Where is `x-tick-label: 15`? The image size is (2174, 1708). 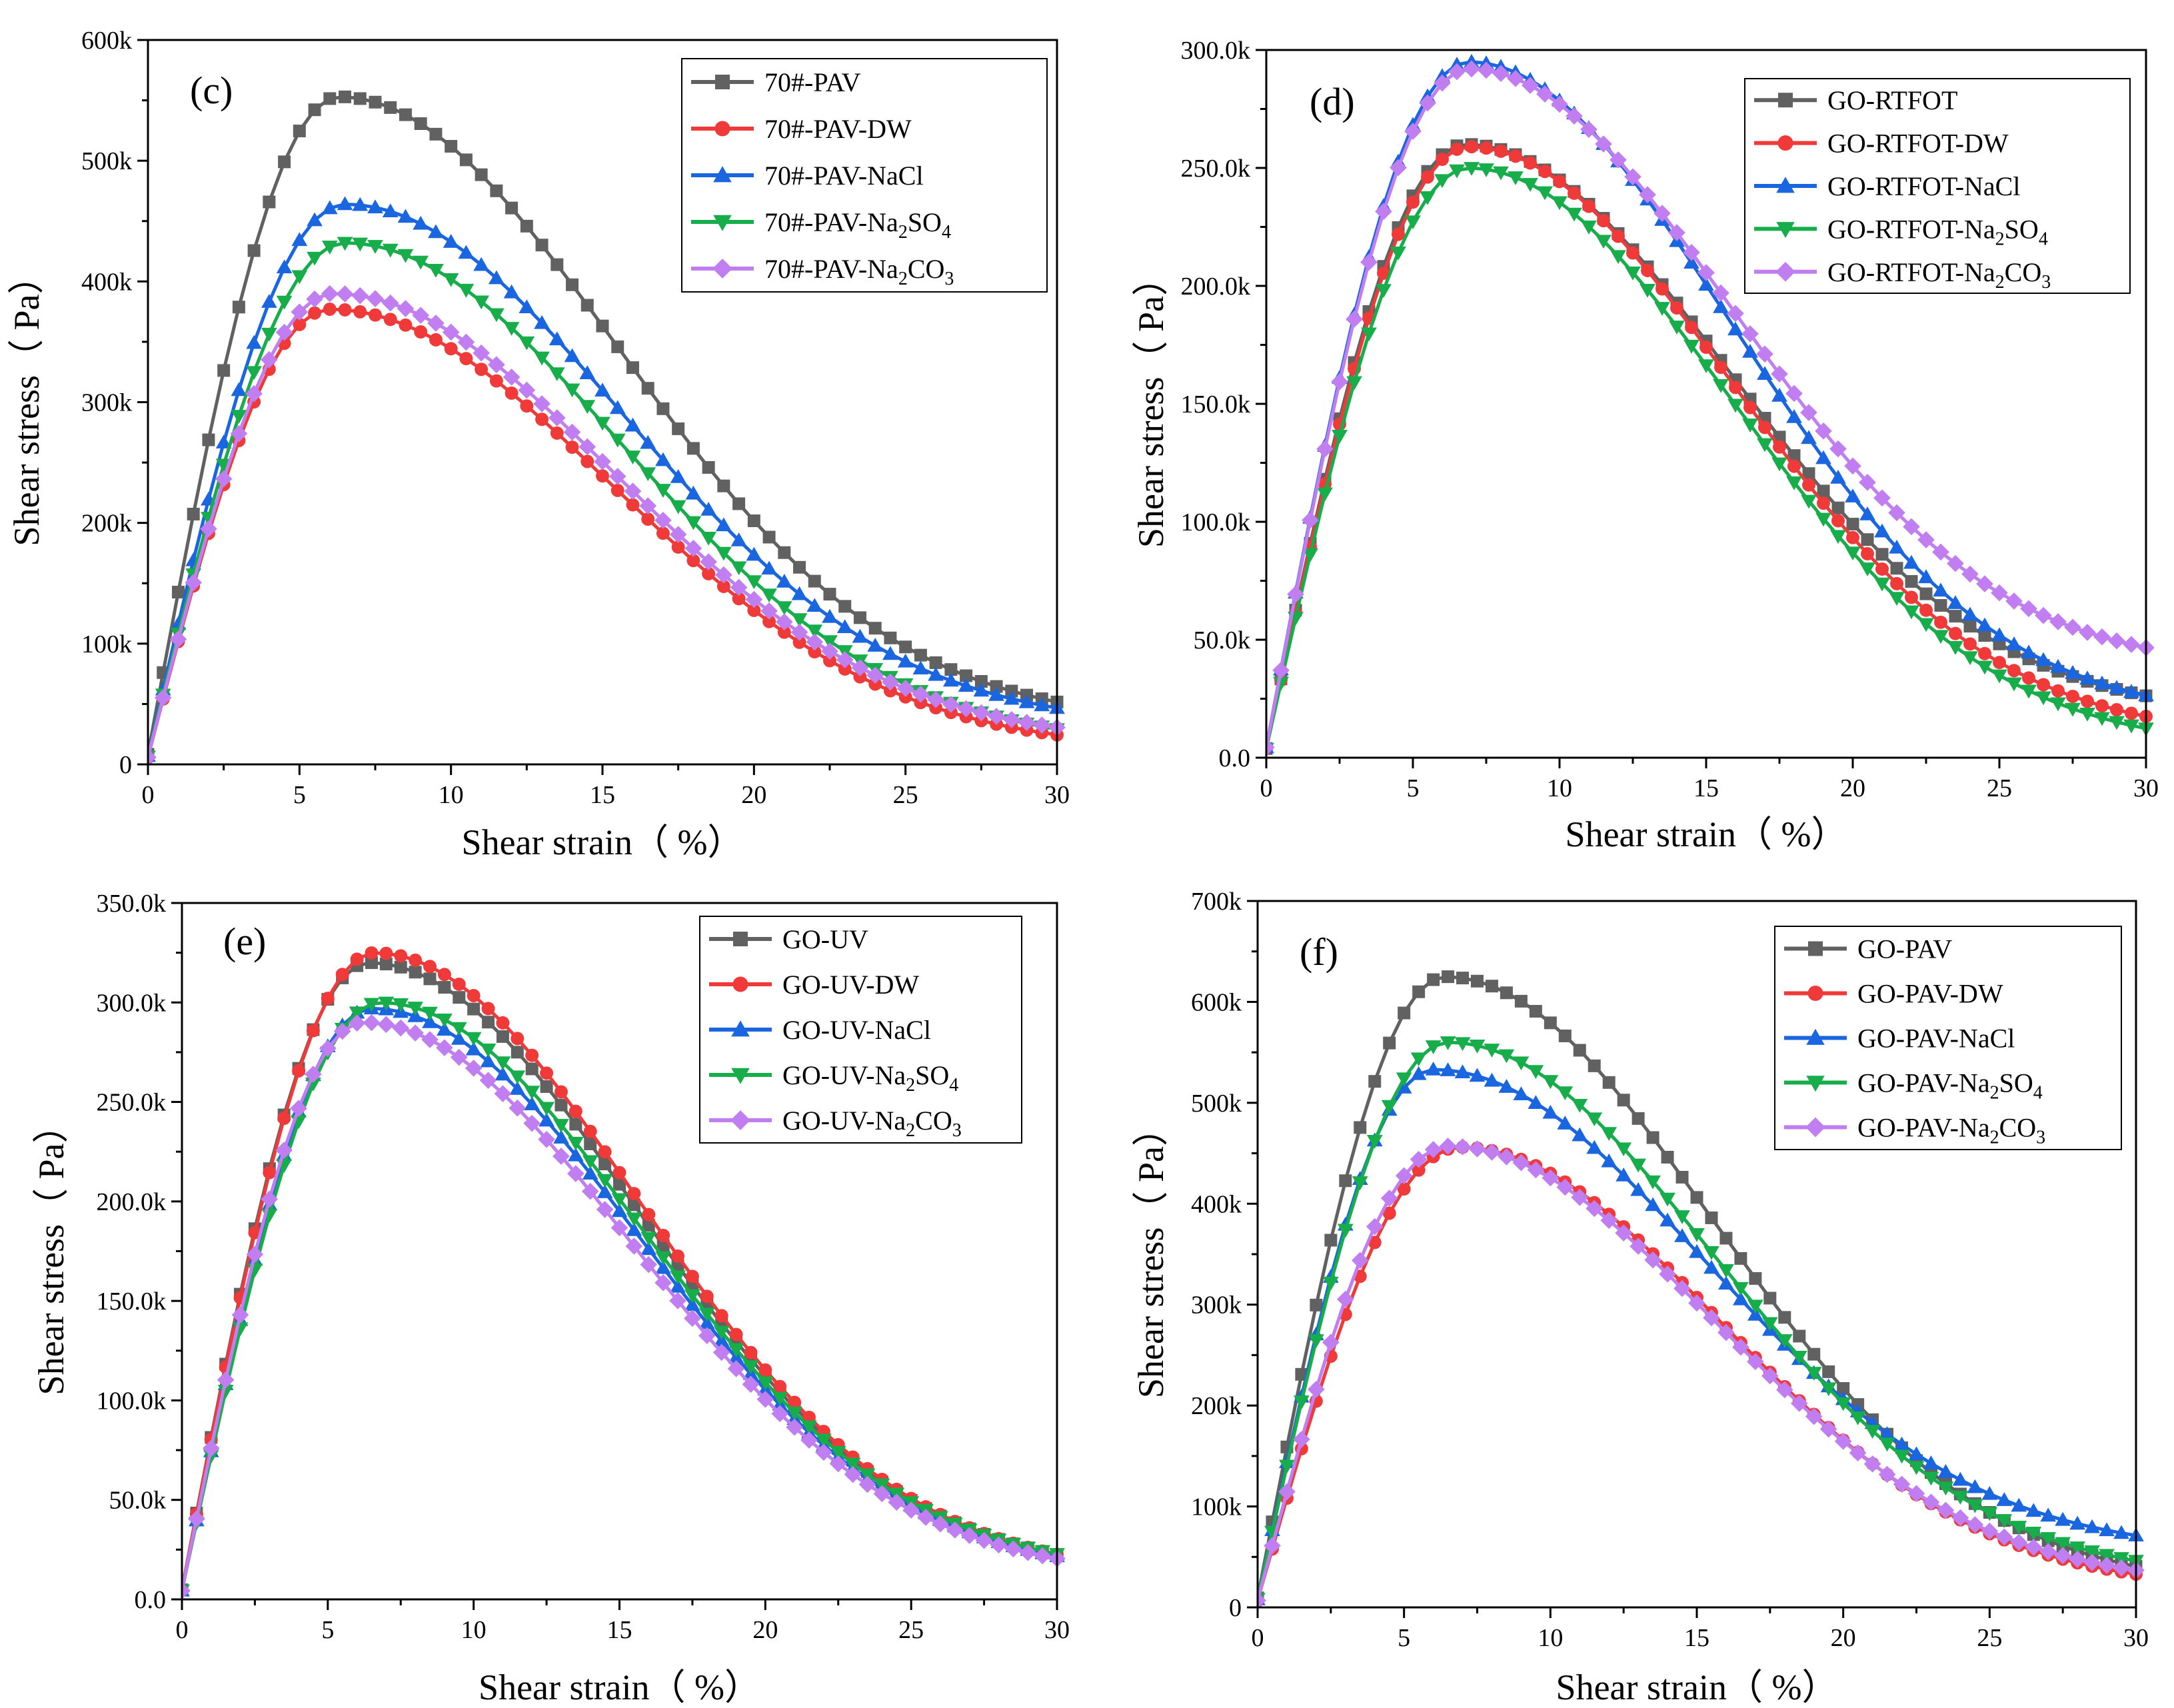
x-tick-label: 15 is located at coordinates (602, 795).